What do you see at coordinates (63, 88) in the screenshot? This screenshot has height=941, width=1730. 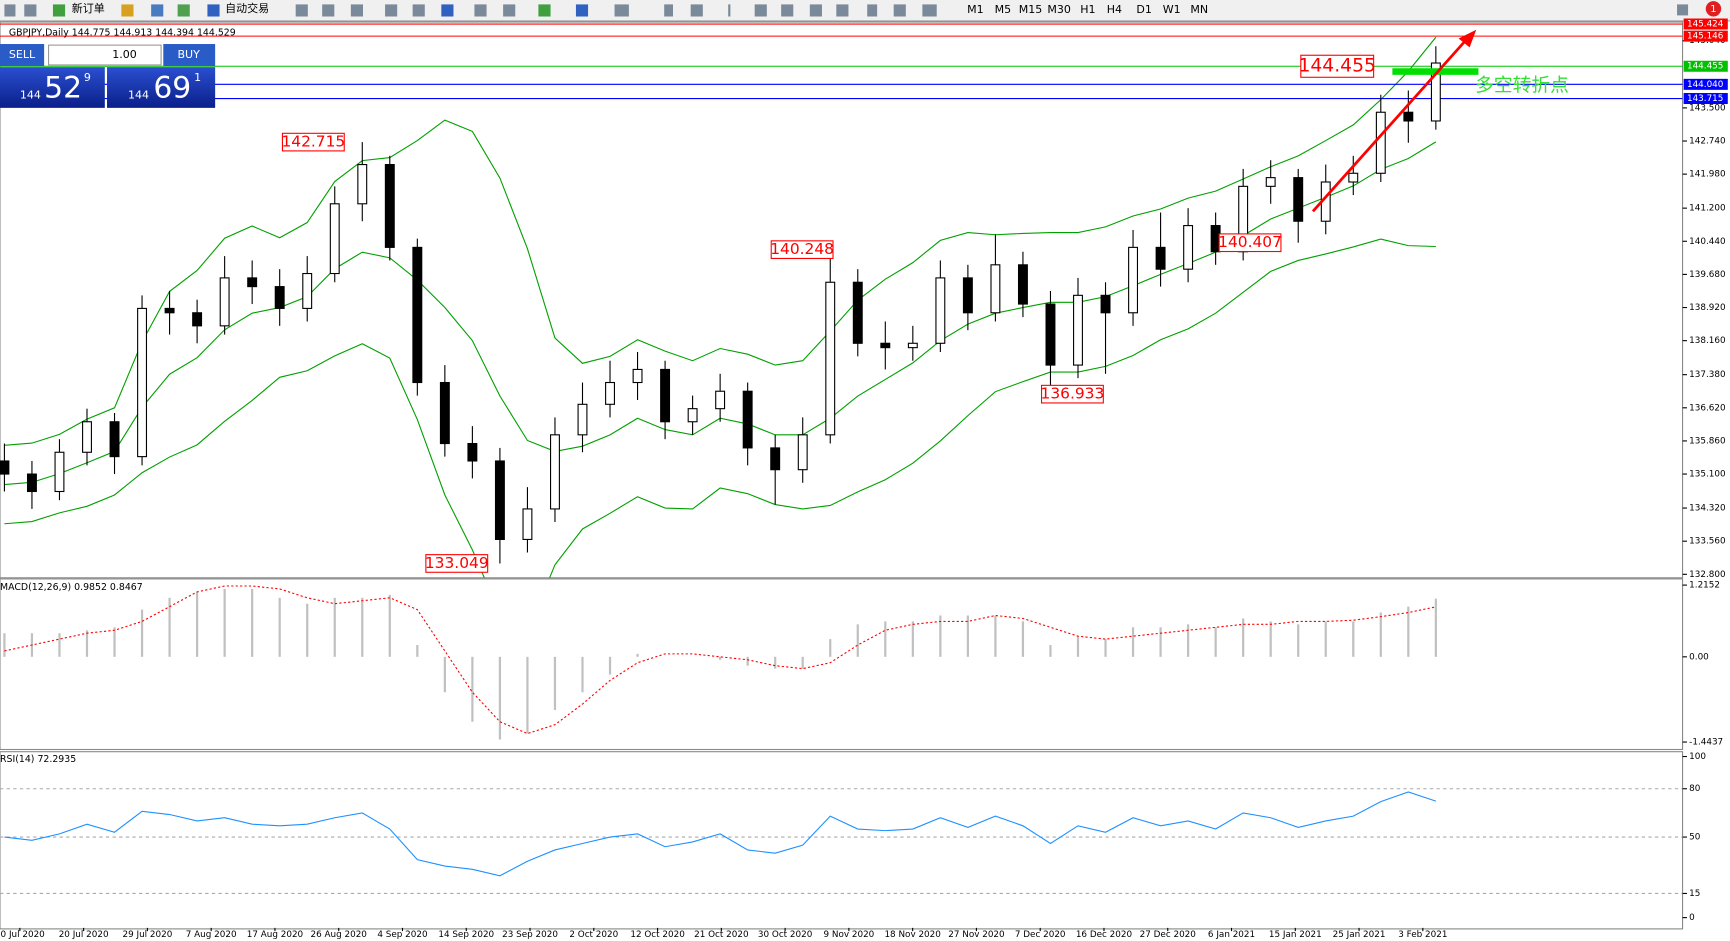 I see `bid-pips: 52` at bounding box center [63, 88].